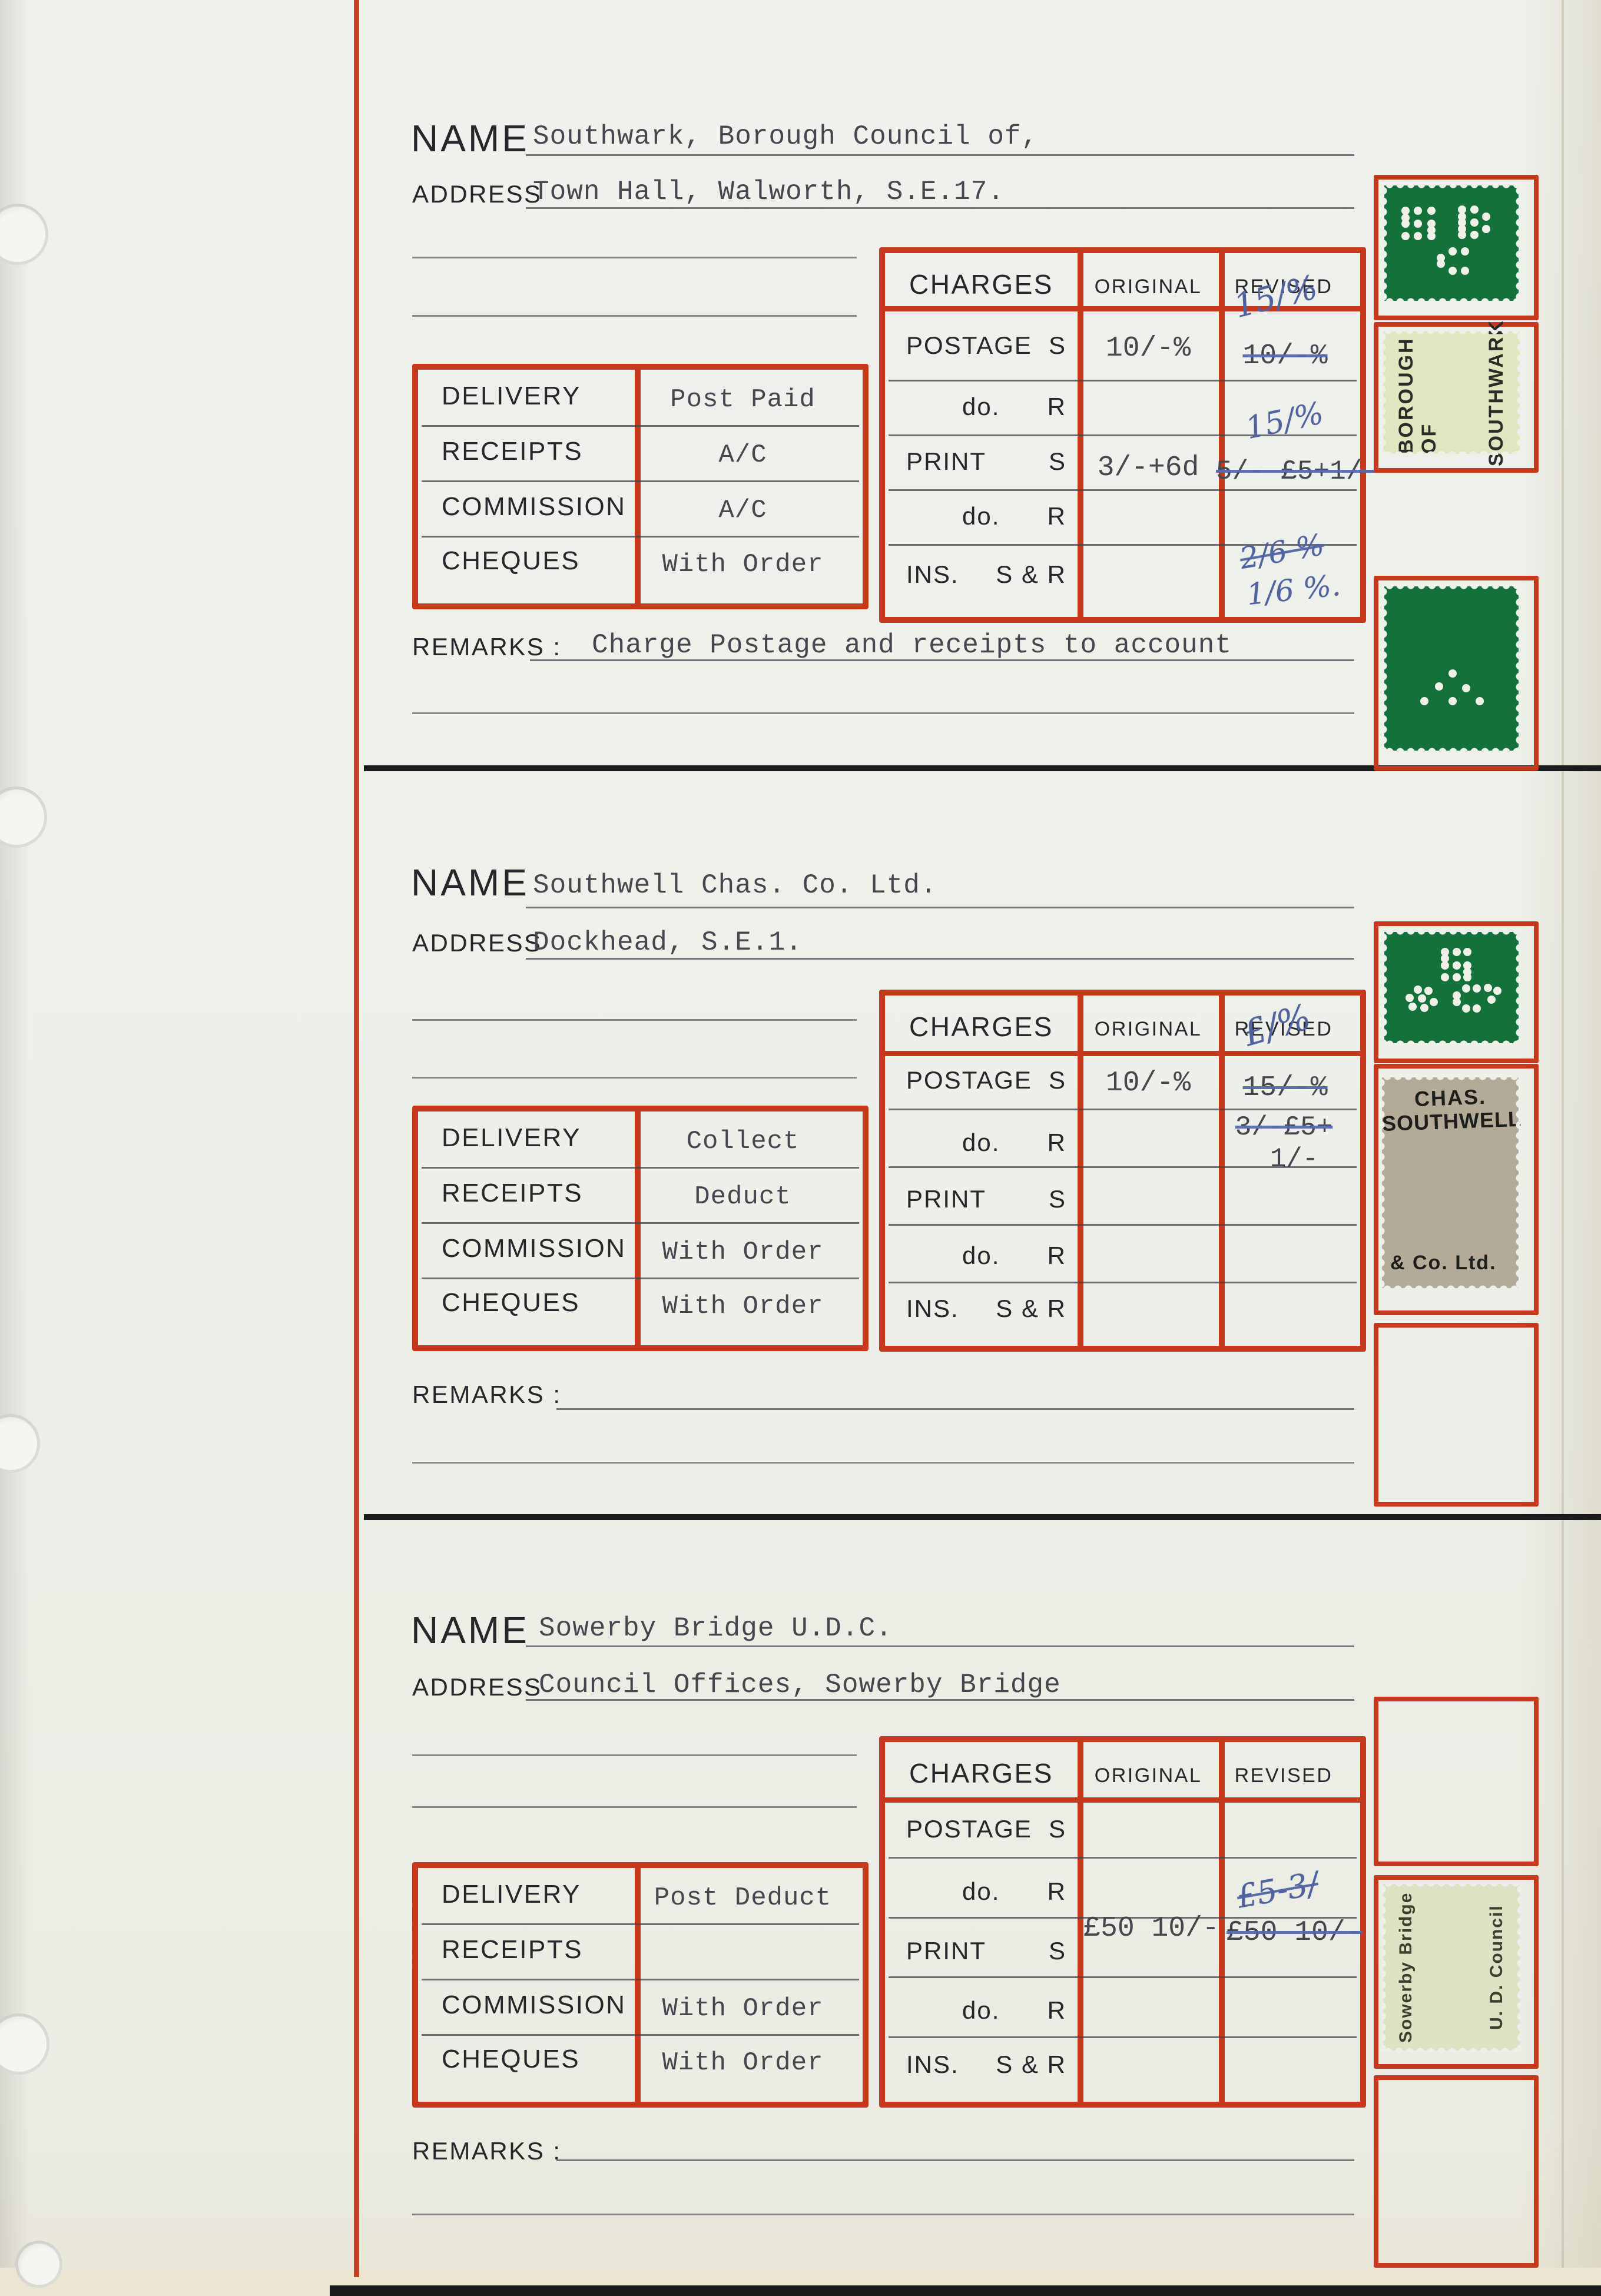  Describe the element at coordinates (1031, 1308) in the screenshot. I see `row-label-suffix: S & R` at that location.